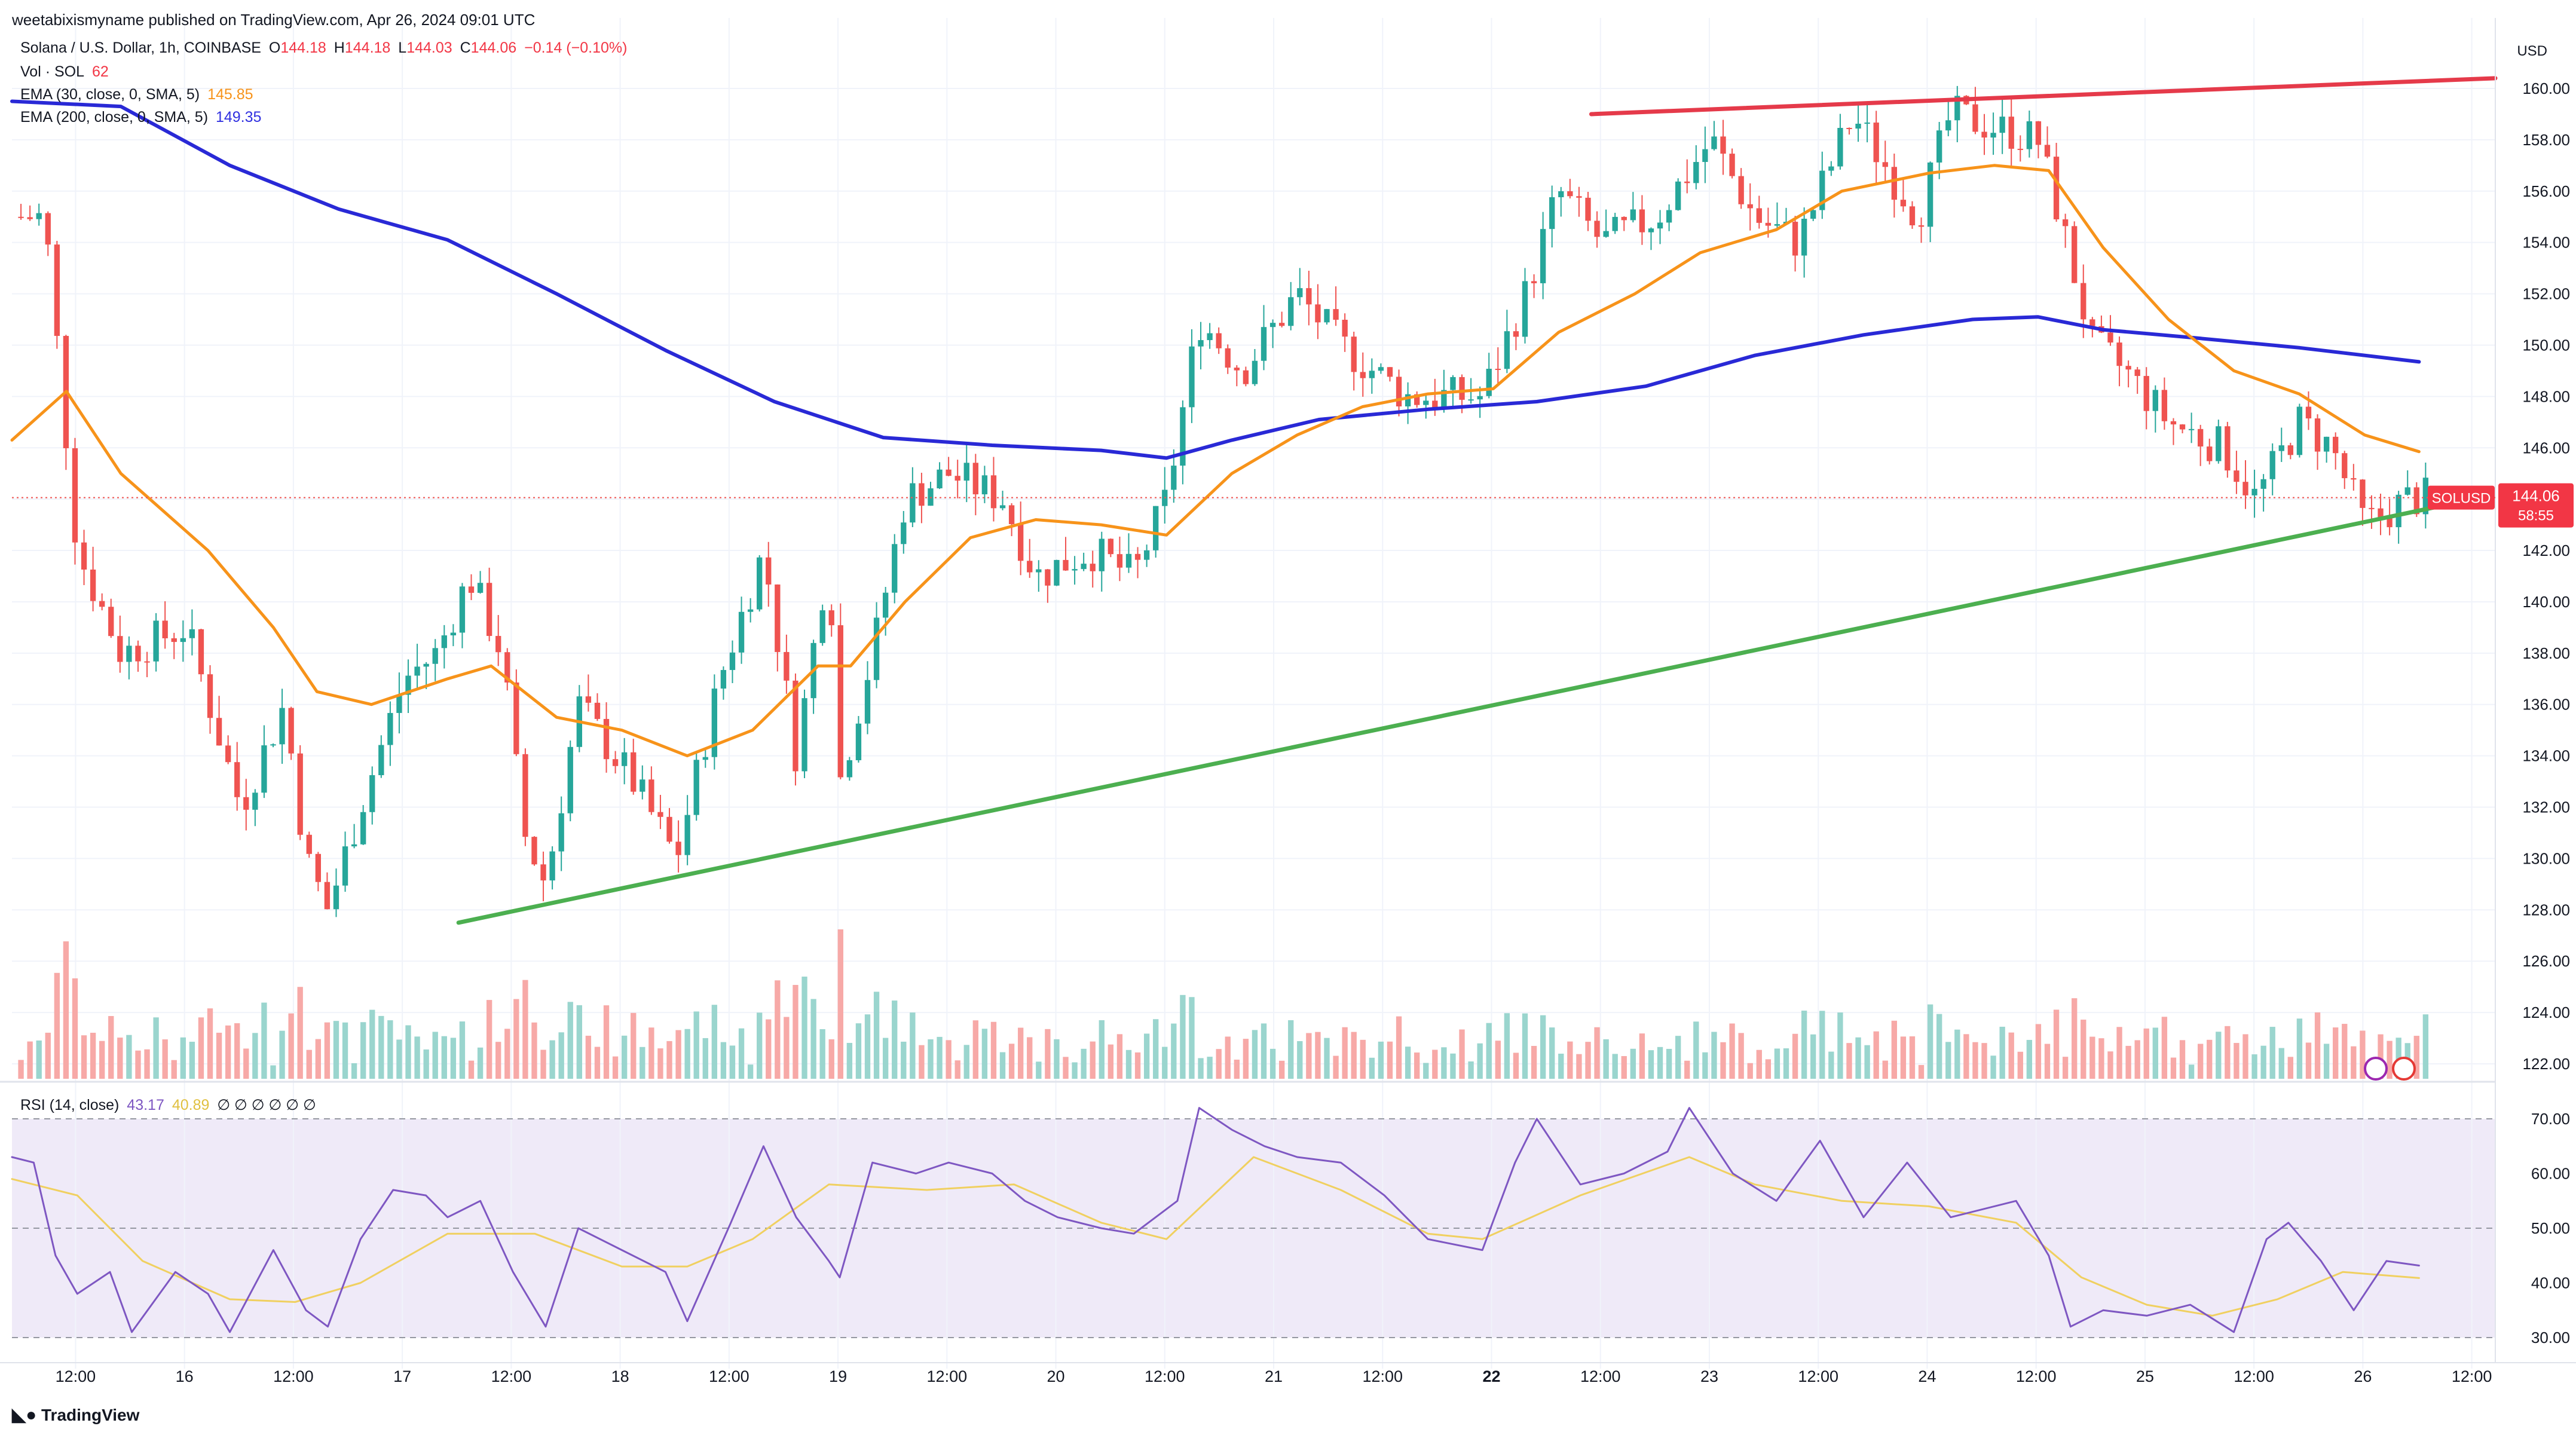  Describe the element at coordinates (140, 47) in the screenshot. I see `legend-symbol: Solana / U.S. Dollar, 1h, COINBASE` at that location.